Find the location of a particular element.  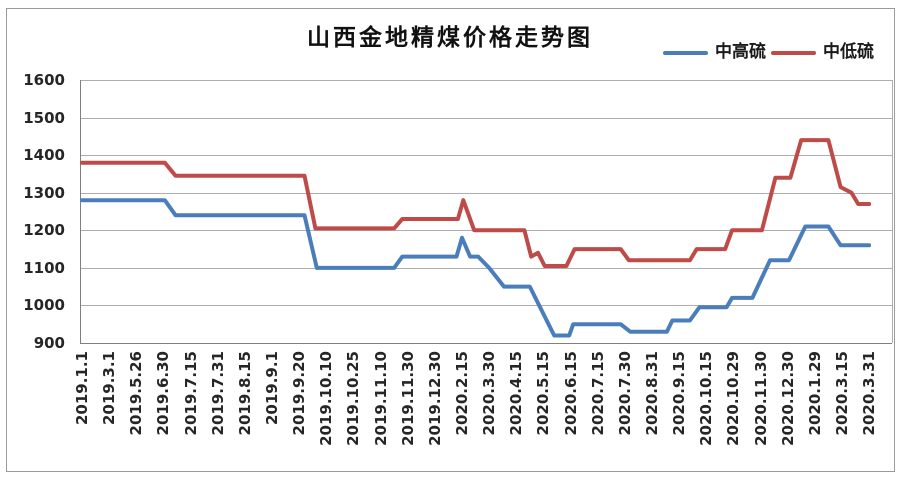

y-tick-label: 1500 is located at coordinates (44, 118).